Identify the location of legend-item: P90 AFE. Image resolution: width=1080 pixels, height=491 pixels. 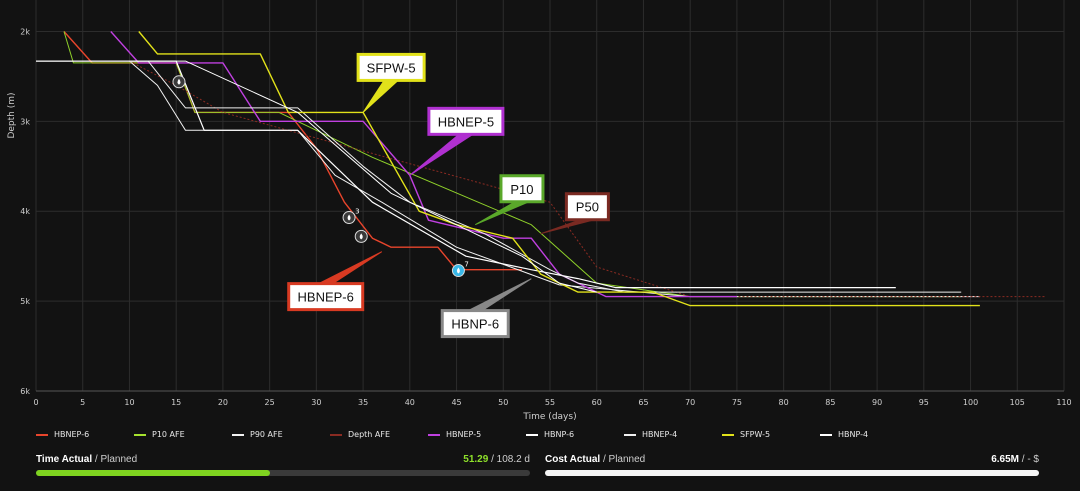
(257, 434).